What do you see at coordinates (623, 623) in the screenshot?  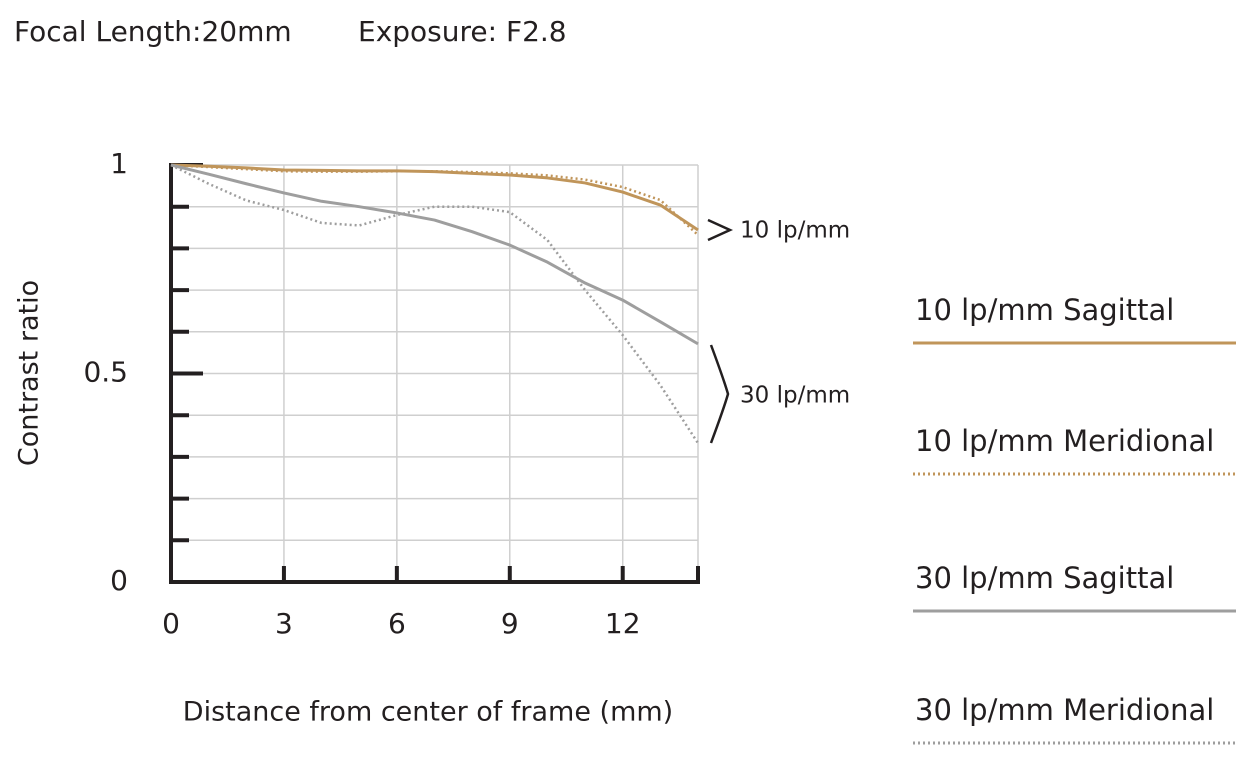 I see `x-tick-label: 12` at bounding box center [623, 623].